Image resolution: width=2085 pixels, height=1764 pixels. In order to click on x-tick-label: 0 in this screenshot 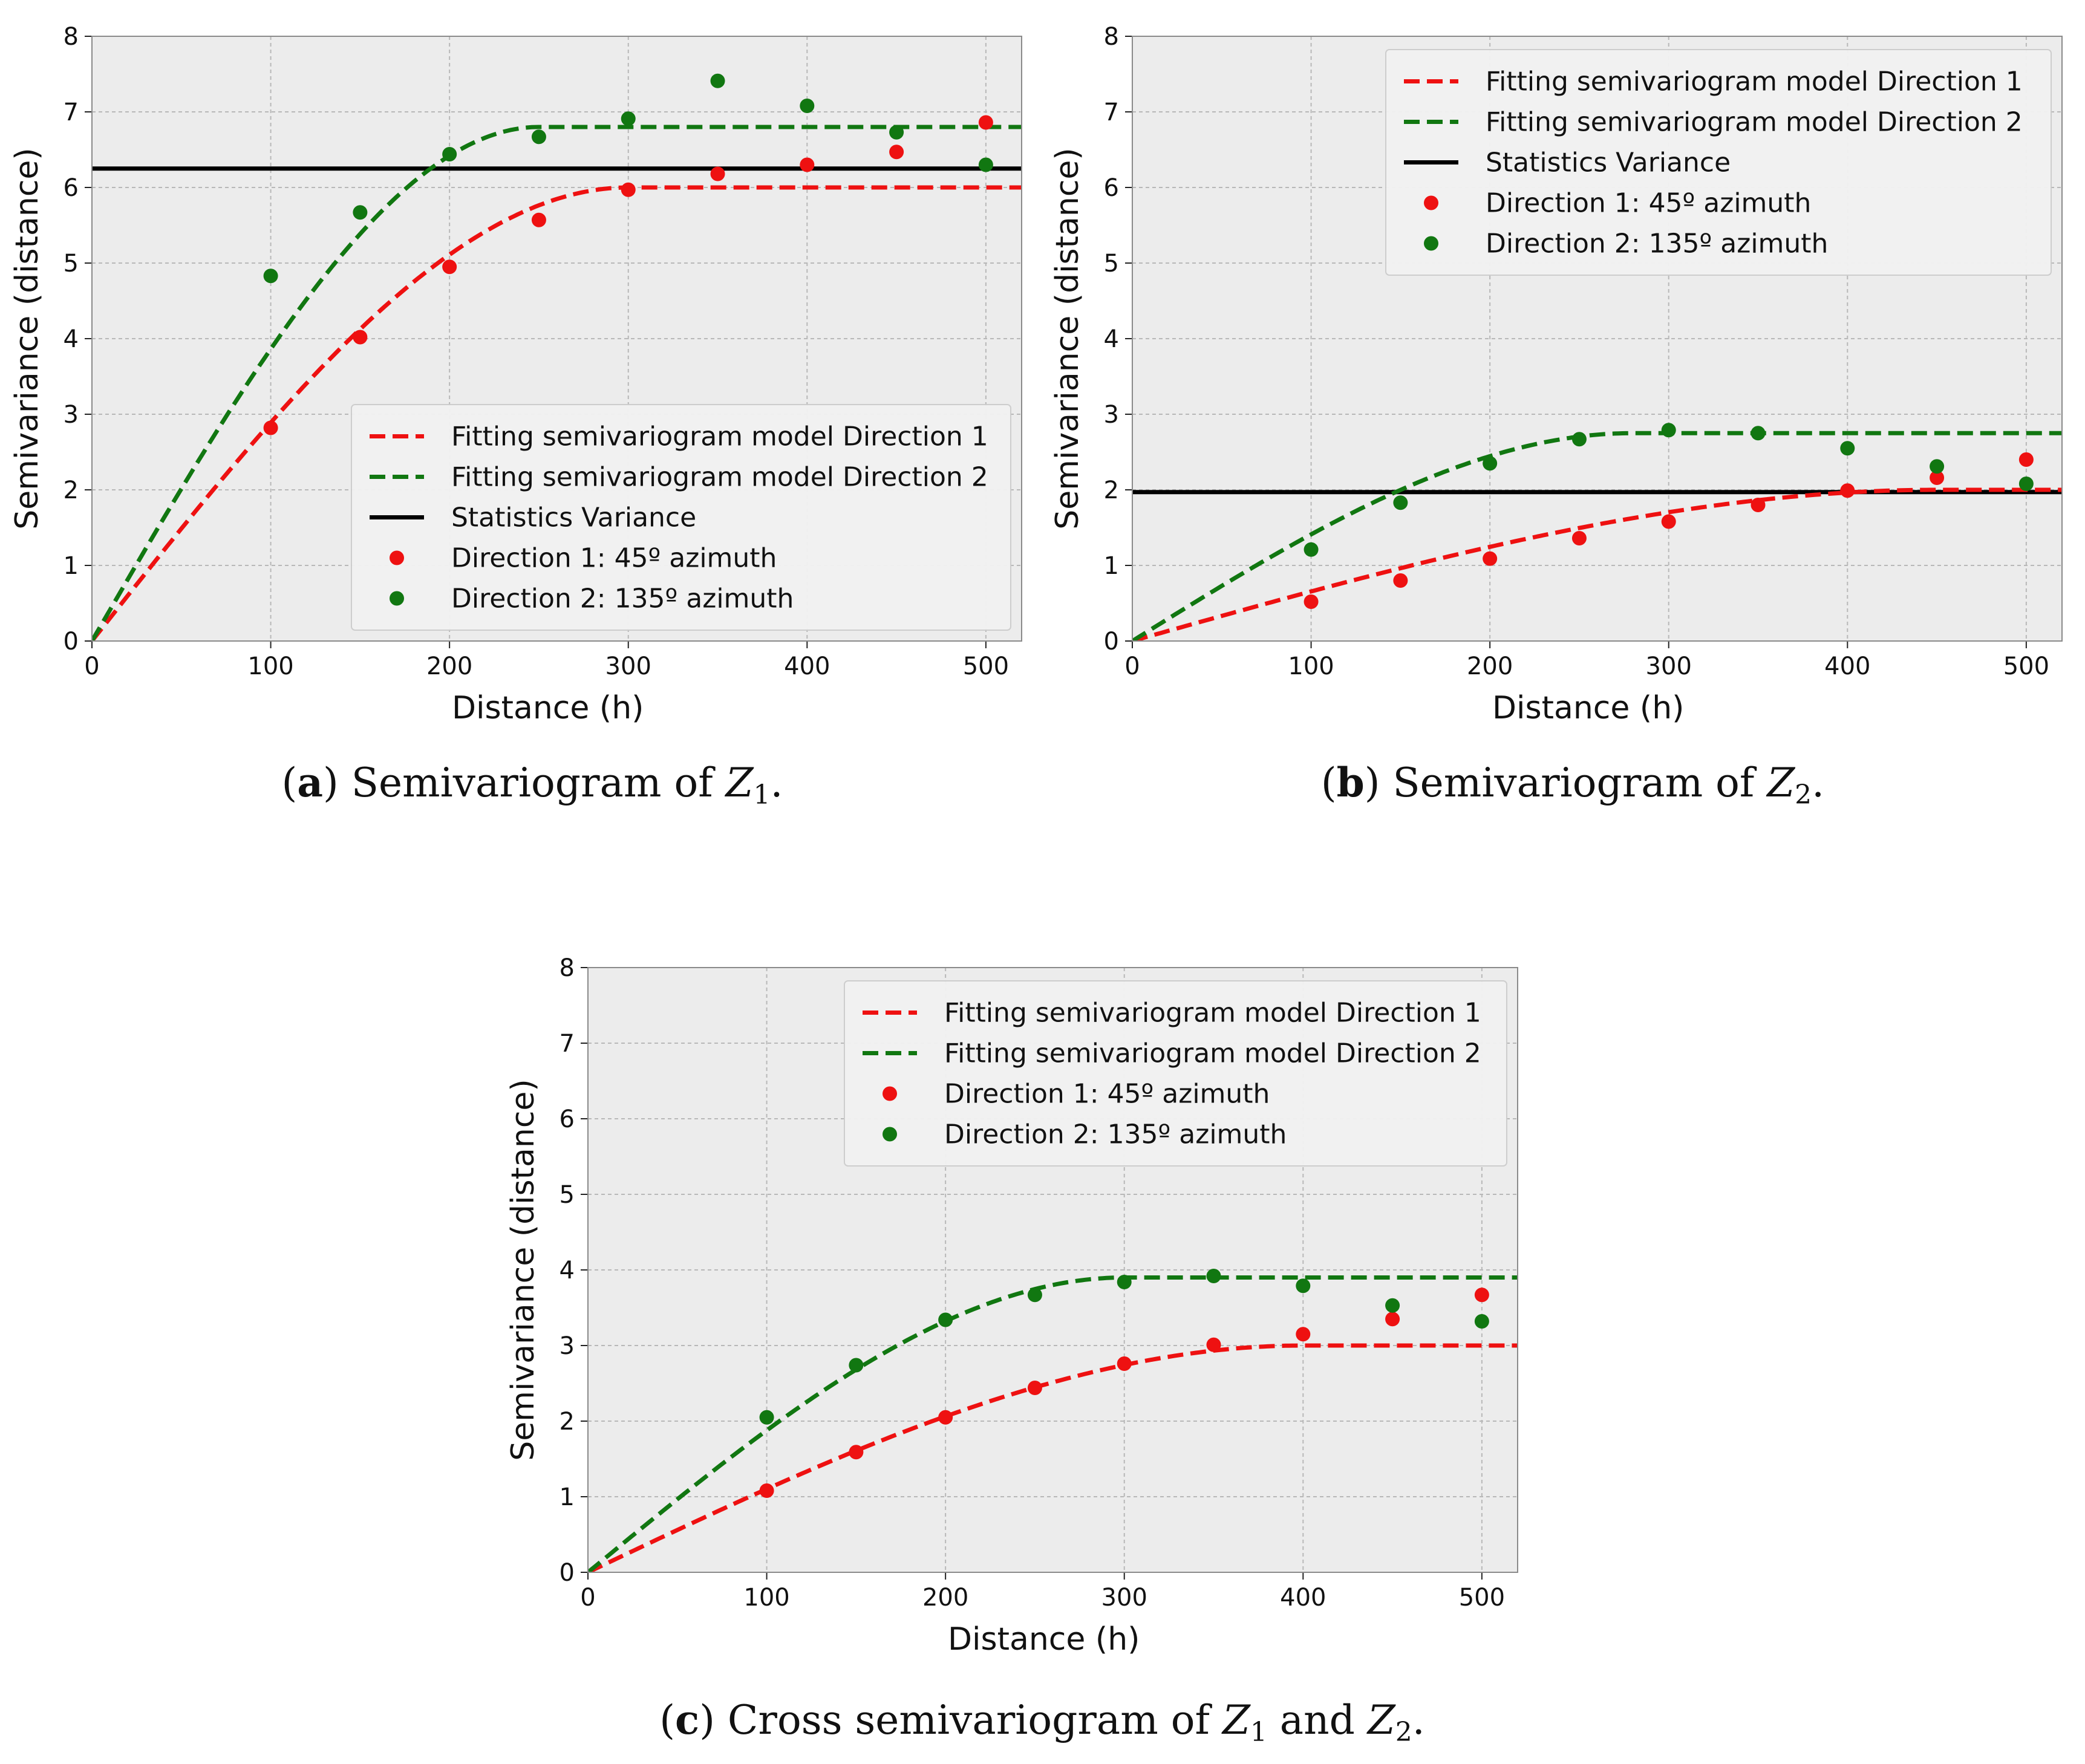, I will do `click(1132, 666)`.